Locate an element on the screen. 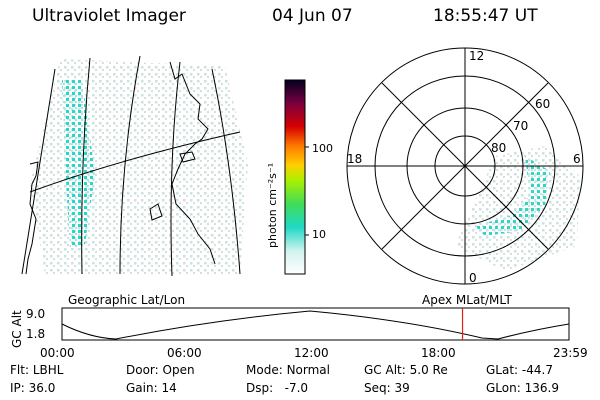 The width and height of the screenshot is (600, 400). altitude-plot is located at coordinates (315, 324).